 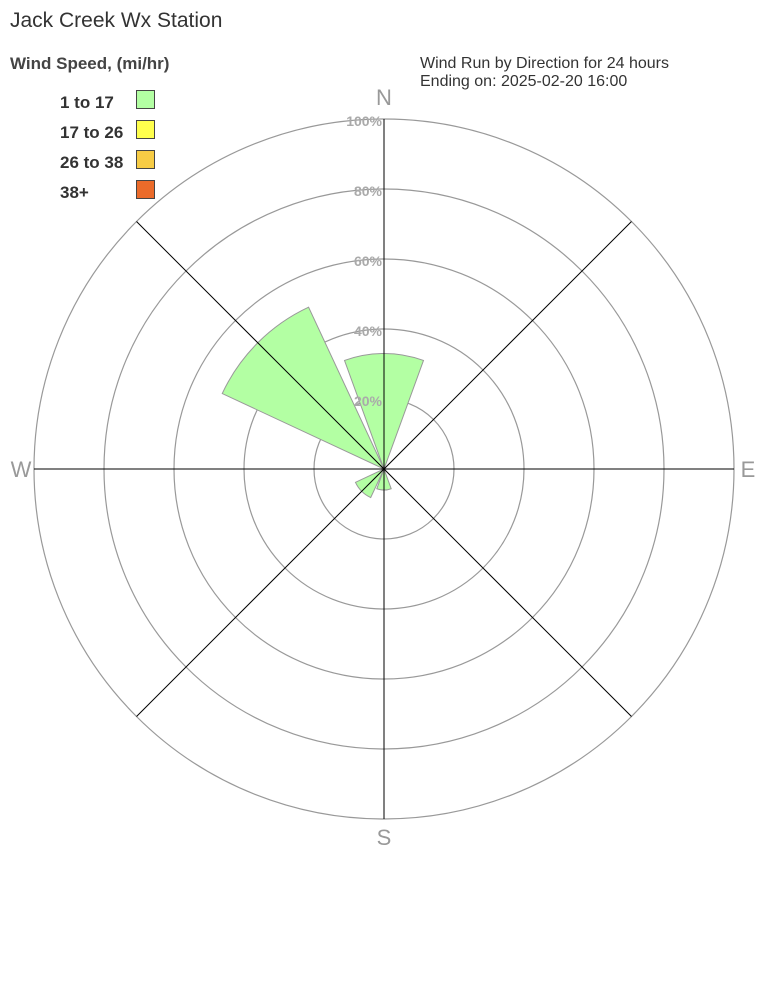 I want to click on radial-tick-label: 100%, so click(x=364, y=121).